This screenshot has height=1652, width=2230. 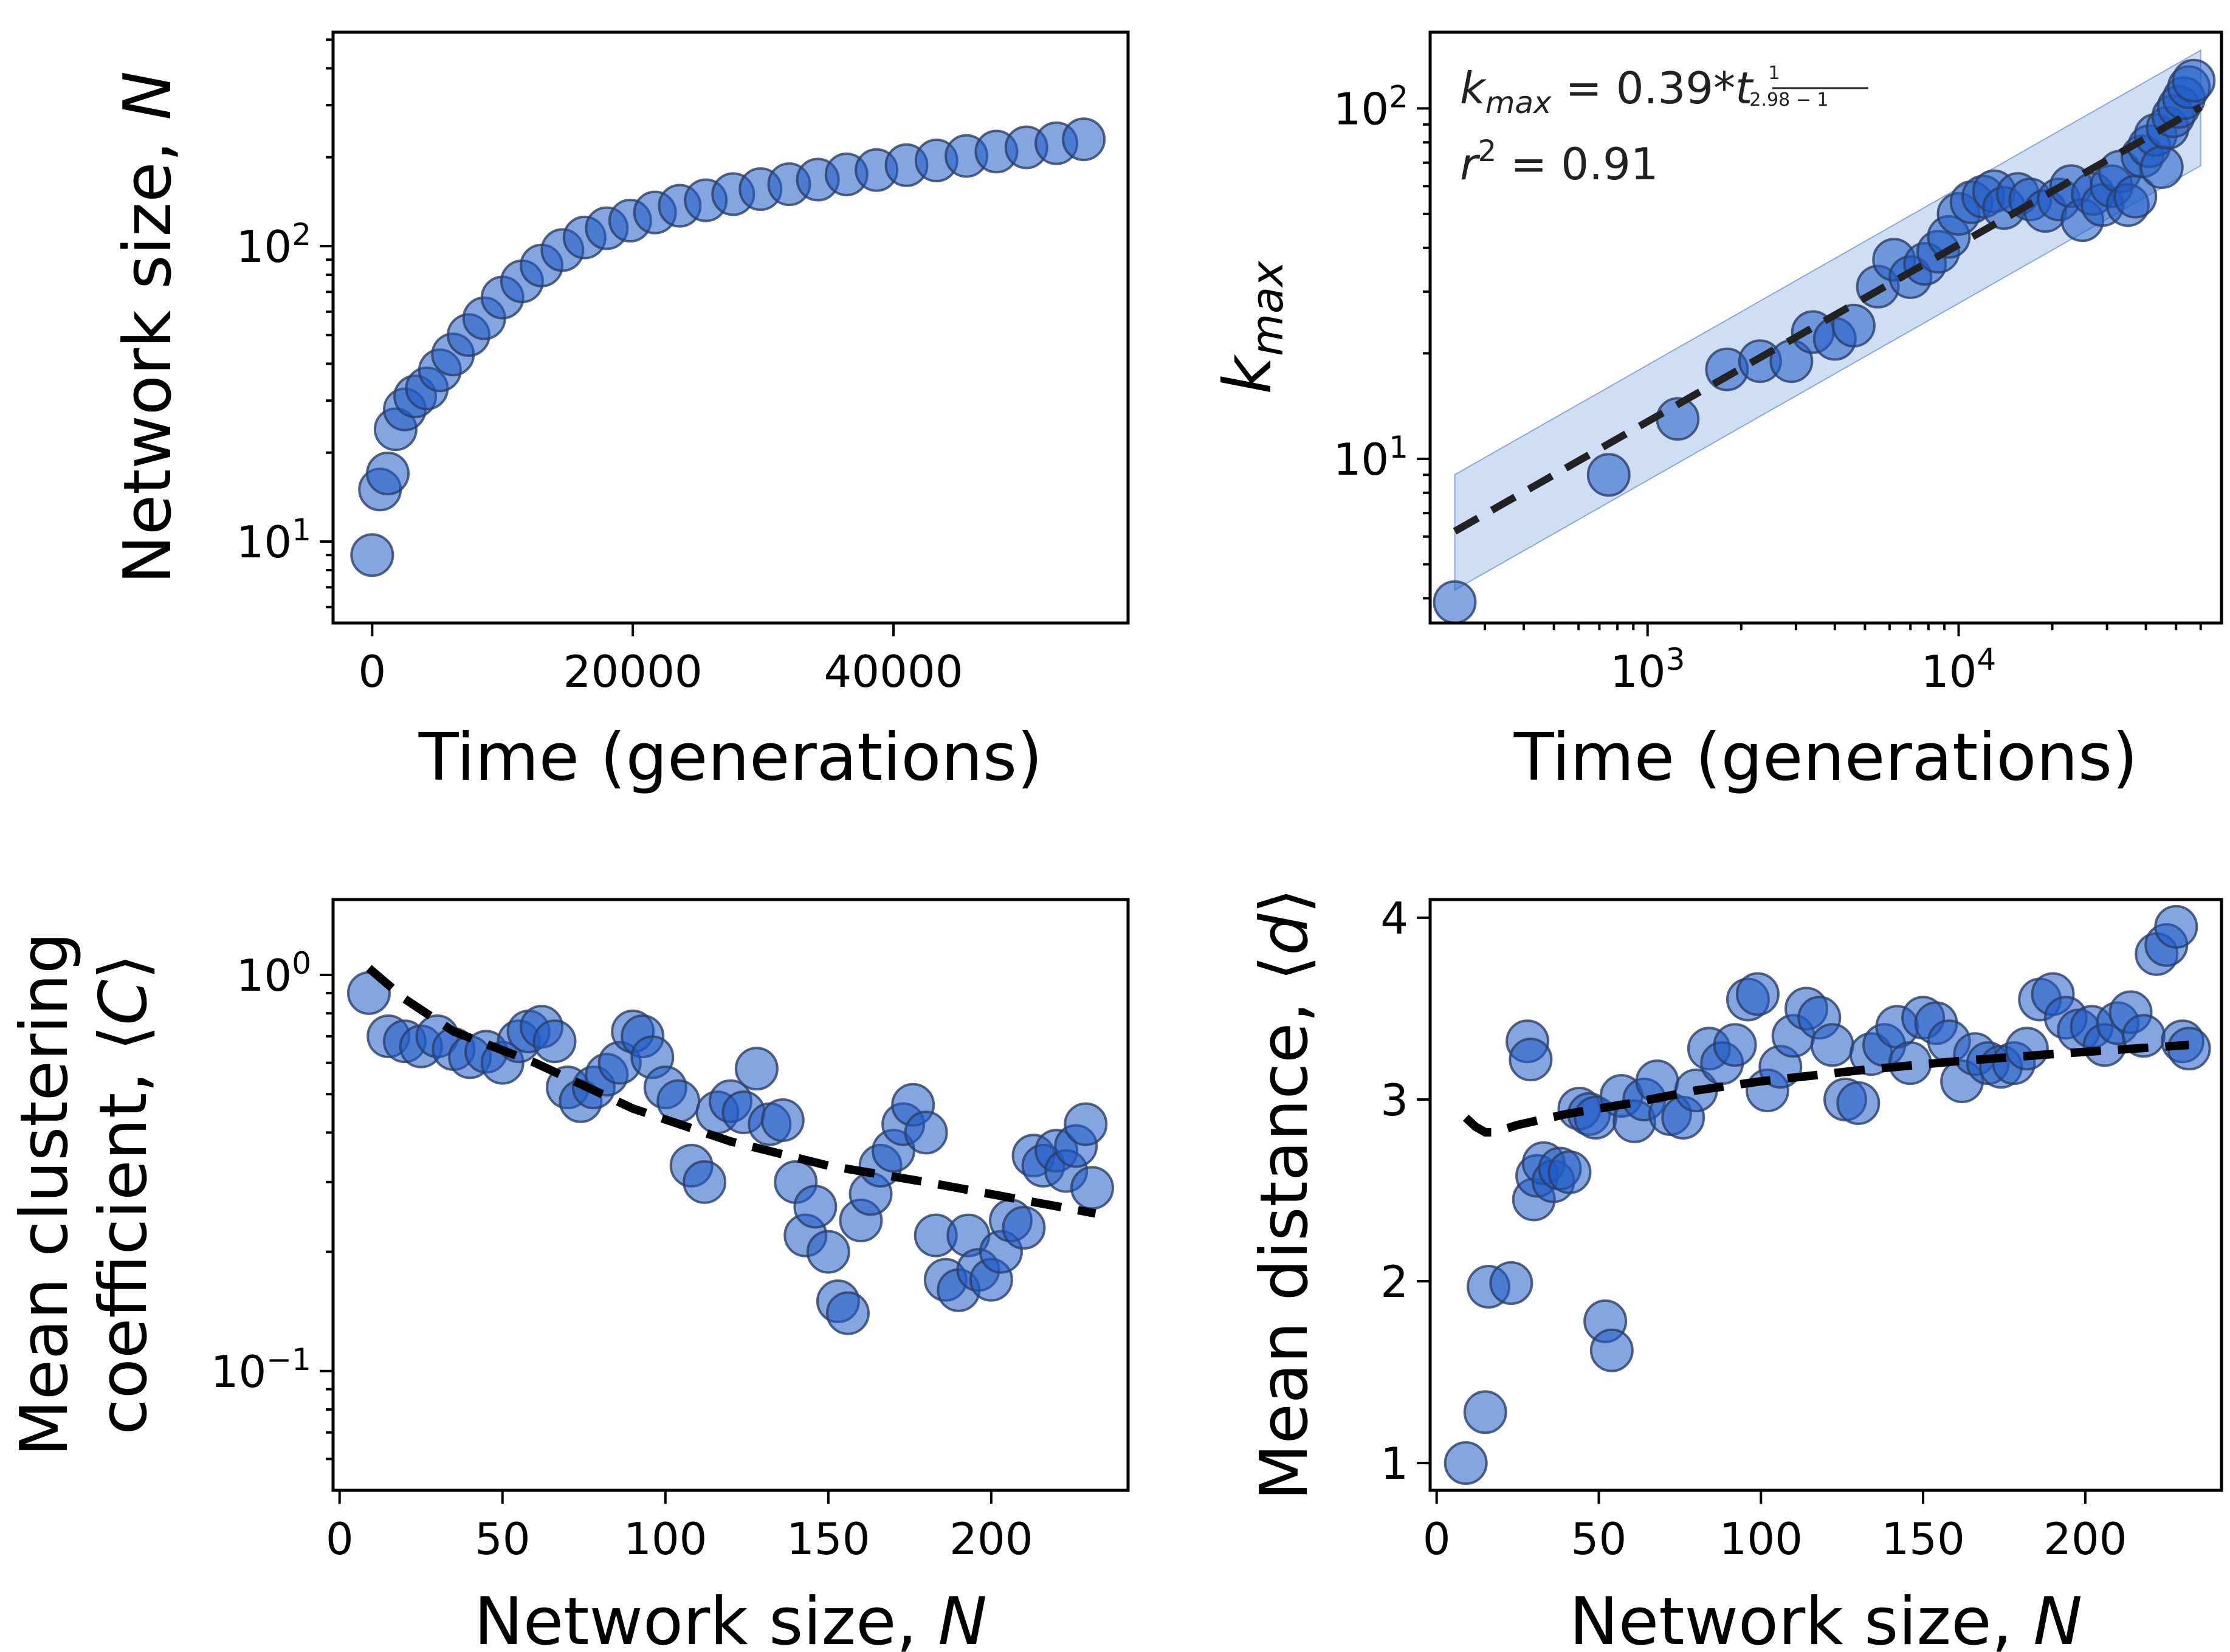 What do you see at coordinates (1644, 92) in the screenshot?
I see `fit-formula: kmax = 0.39*t 1 2.98 − 1` at bounding box center [1644, 92].